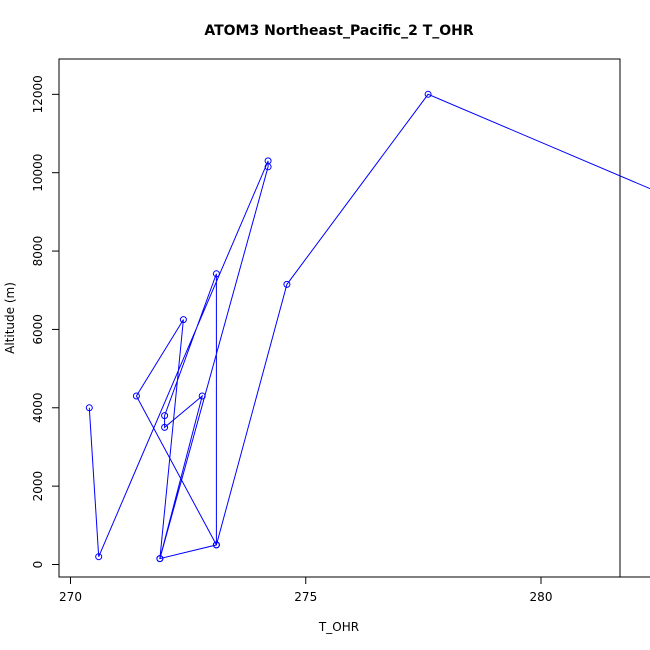  What do you see at coordinates (45, 322) in the screenshot?
I see `y-axis: 0 2000 4000 6000 8000 10000 12000` at bounding box center [45, 322].